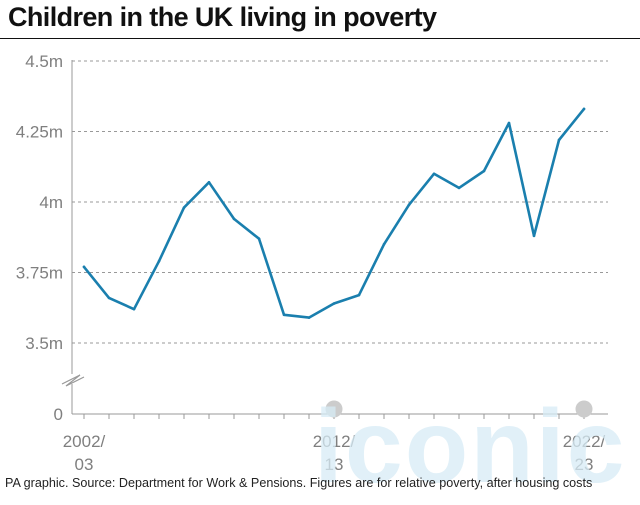  Describe the element at coordinates (222, 17) in the screenshot. I see `chart-title: Children in the UK living in poverty` at that location.